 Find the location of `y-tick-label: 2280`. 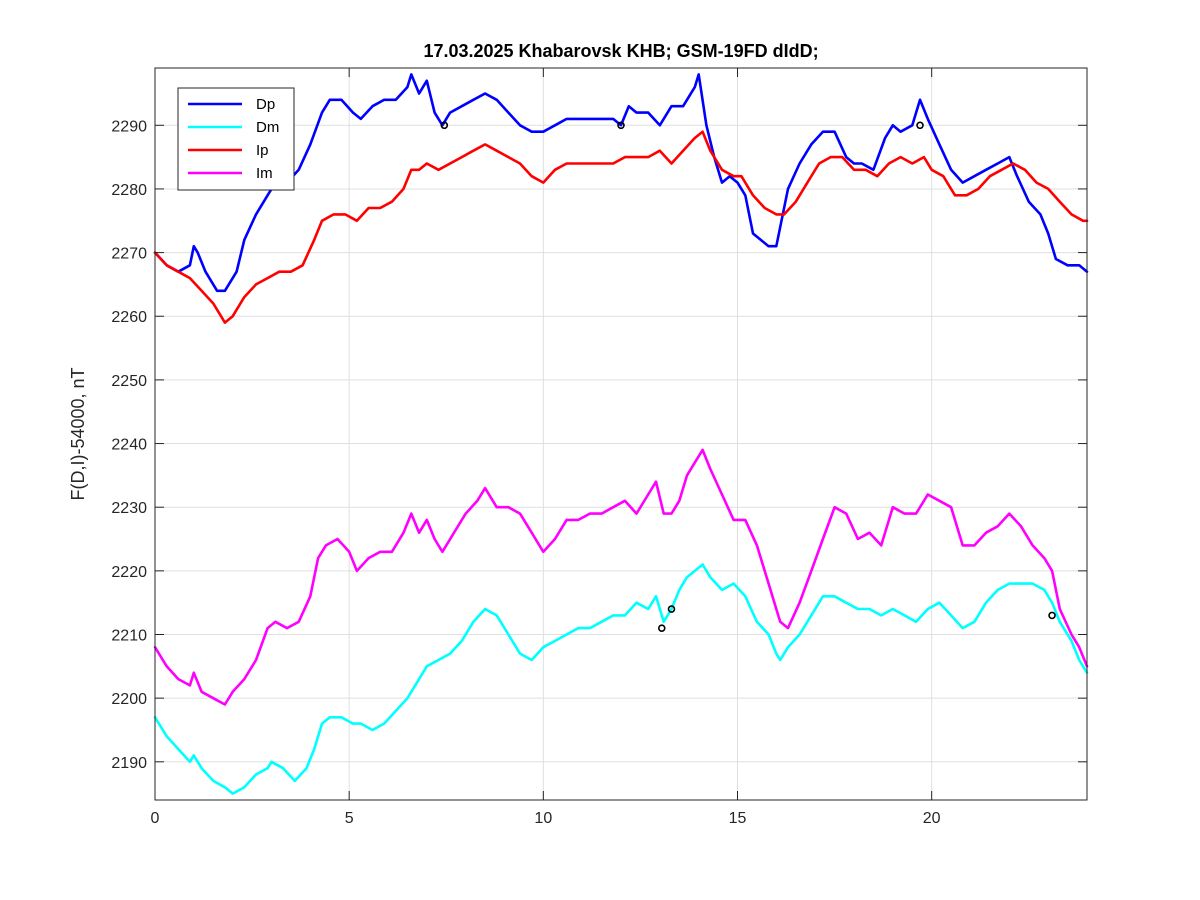

y-tick-label: 2280 is located at coordinates (129, 190).